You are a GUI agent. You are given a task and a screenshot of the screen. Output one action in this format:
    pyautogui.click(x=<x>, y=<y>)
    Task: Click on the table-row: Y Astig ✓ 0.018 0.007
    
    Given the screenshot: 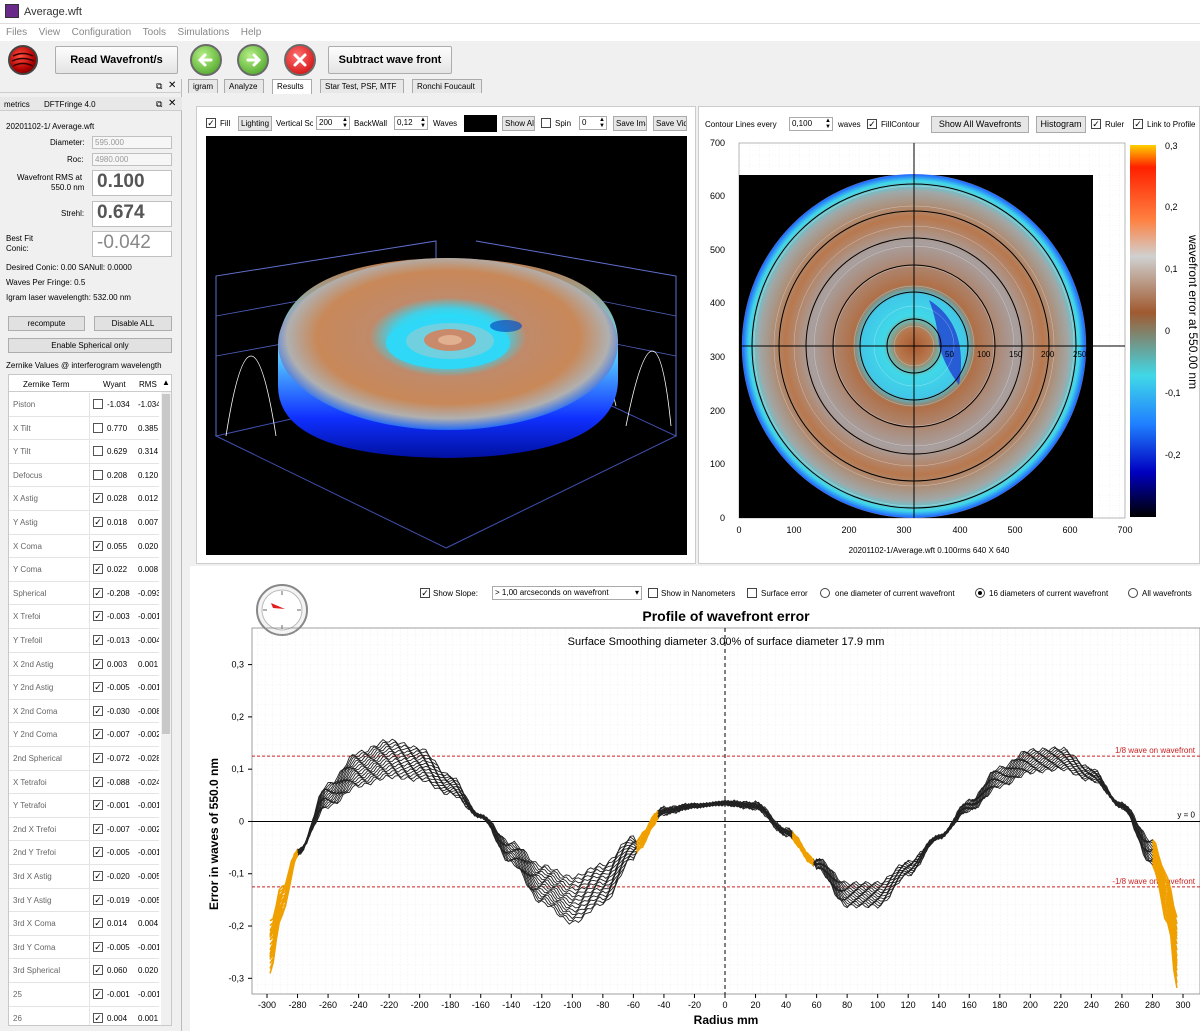 What is the action you would take?
    pyautogui.click(x=84, y=523)
    